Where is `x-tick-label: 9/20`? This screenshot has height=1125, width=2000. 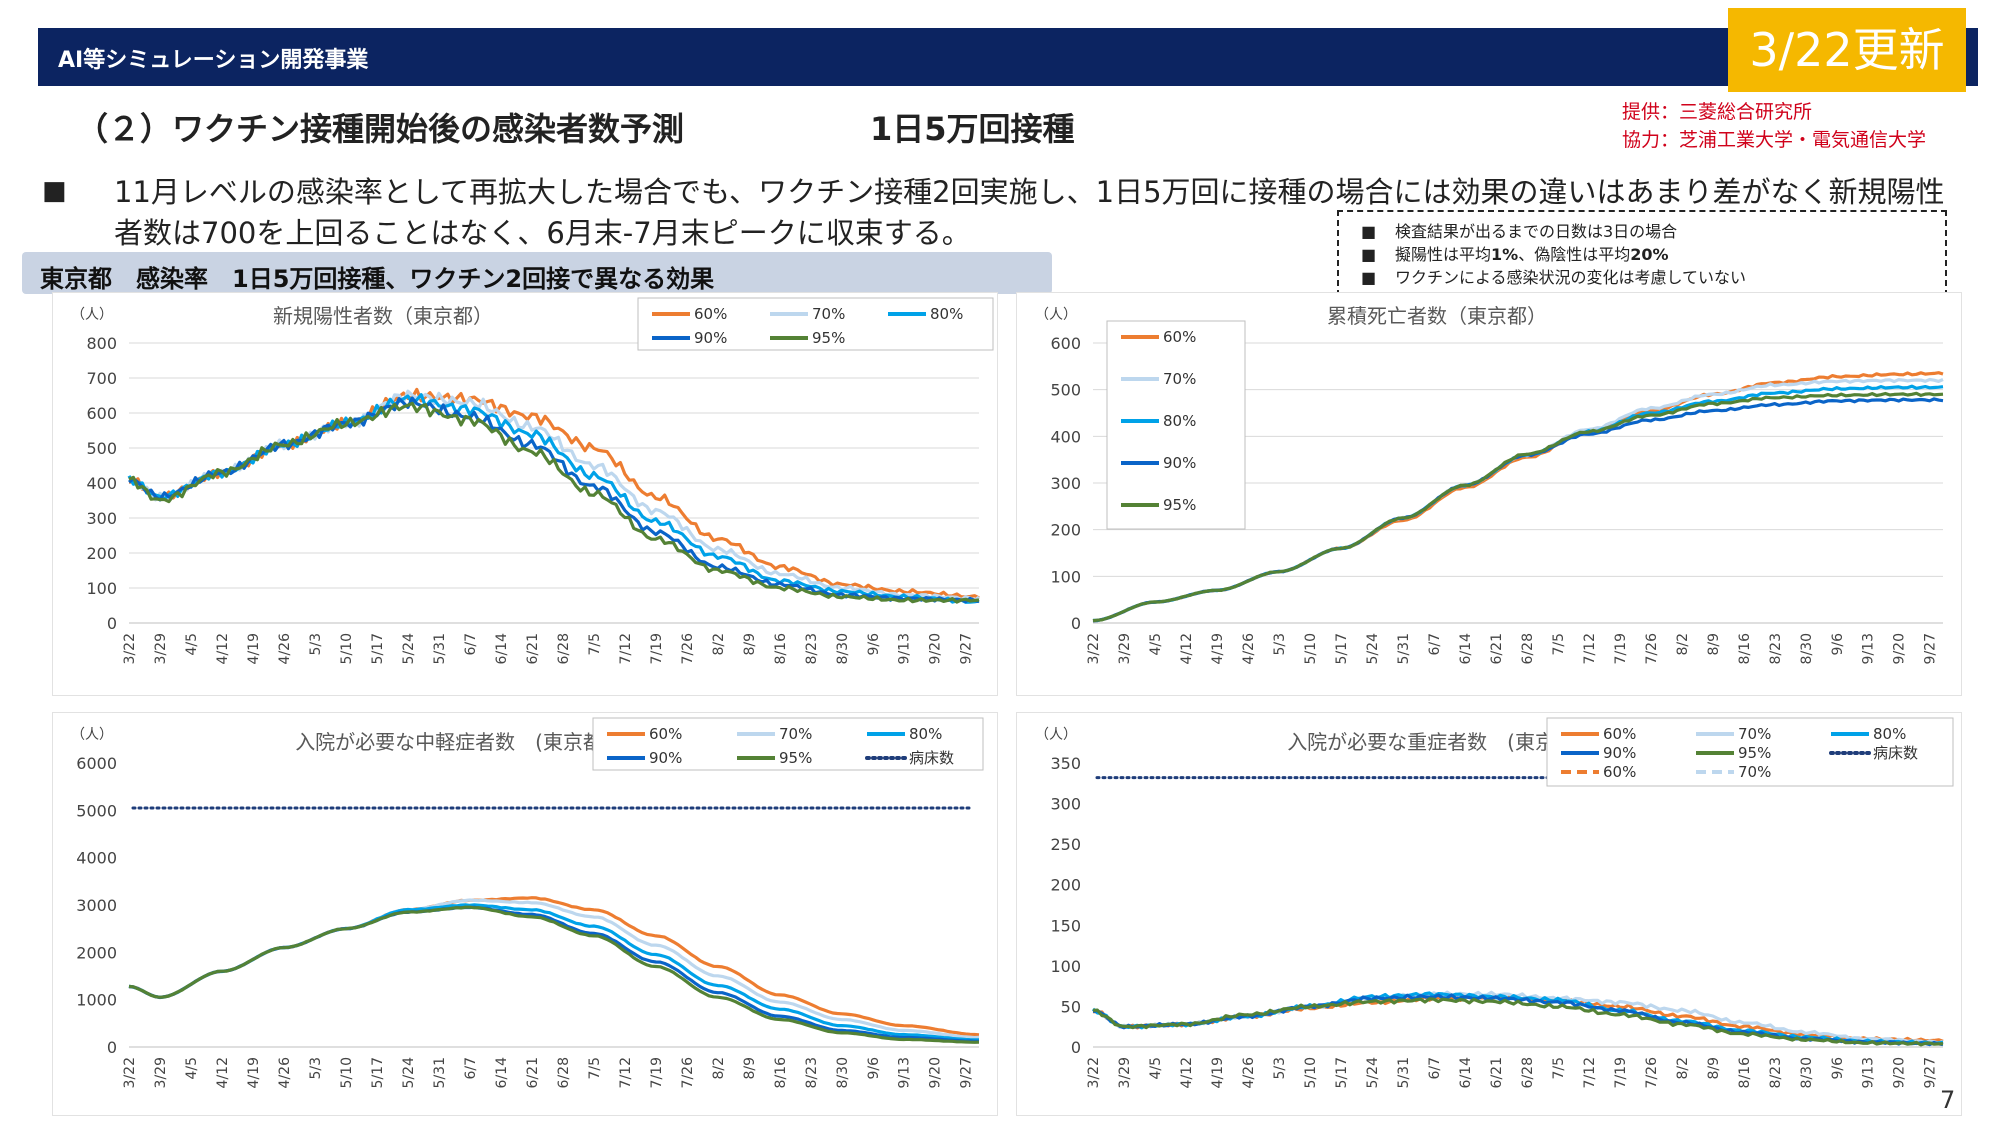 x-tick-label: 9/20 is located at coordinates (1900, 1072).